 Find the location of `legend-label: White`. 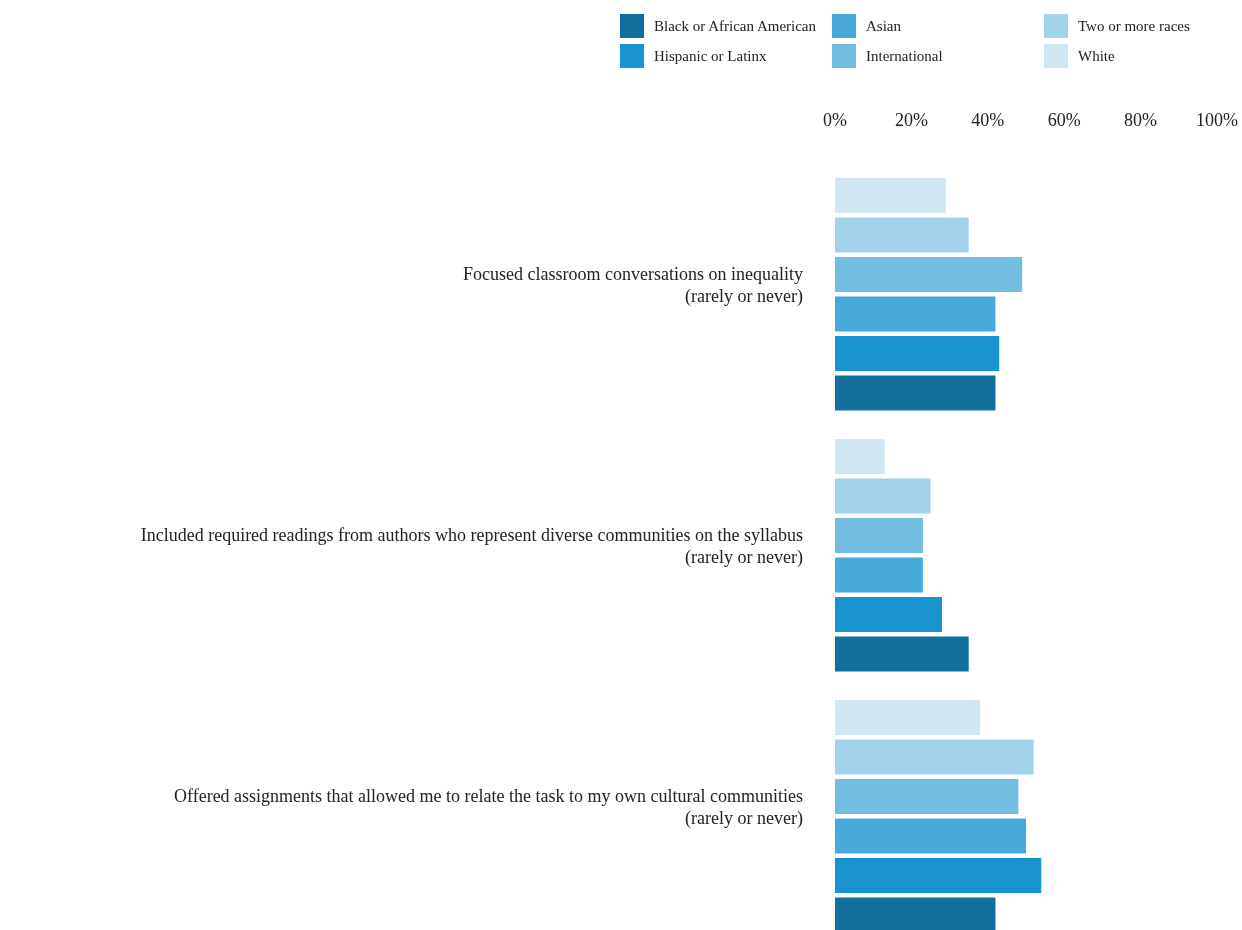

legend-label: White is located at coordinates (1096, 56).